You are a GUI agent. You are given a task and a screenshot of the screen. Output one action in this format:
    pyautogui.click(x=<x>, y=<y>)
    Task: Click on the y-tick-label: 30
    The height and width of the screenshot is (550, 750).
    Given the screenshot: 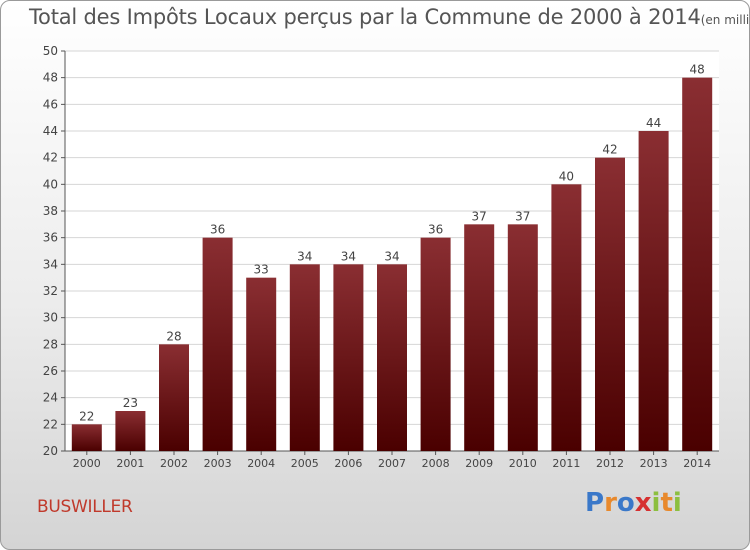 What is the action you would take?
    pyautogui.click(x=50, y=318)
    